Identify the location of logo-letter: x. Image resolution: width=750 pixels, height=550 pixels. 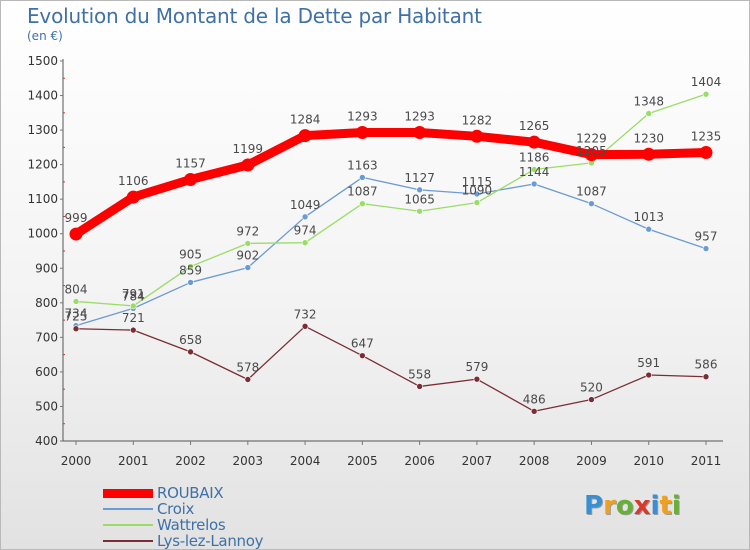
(642, 506).